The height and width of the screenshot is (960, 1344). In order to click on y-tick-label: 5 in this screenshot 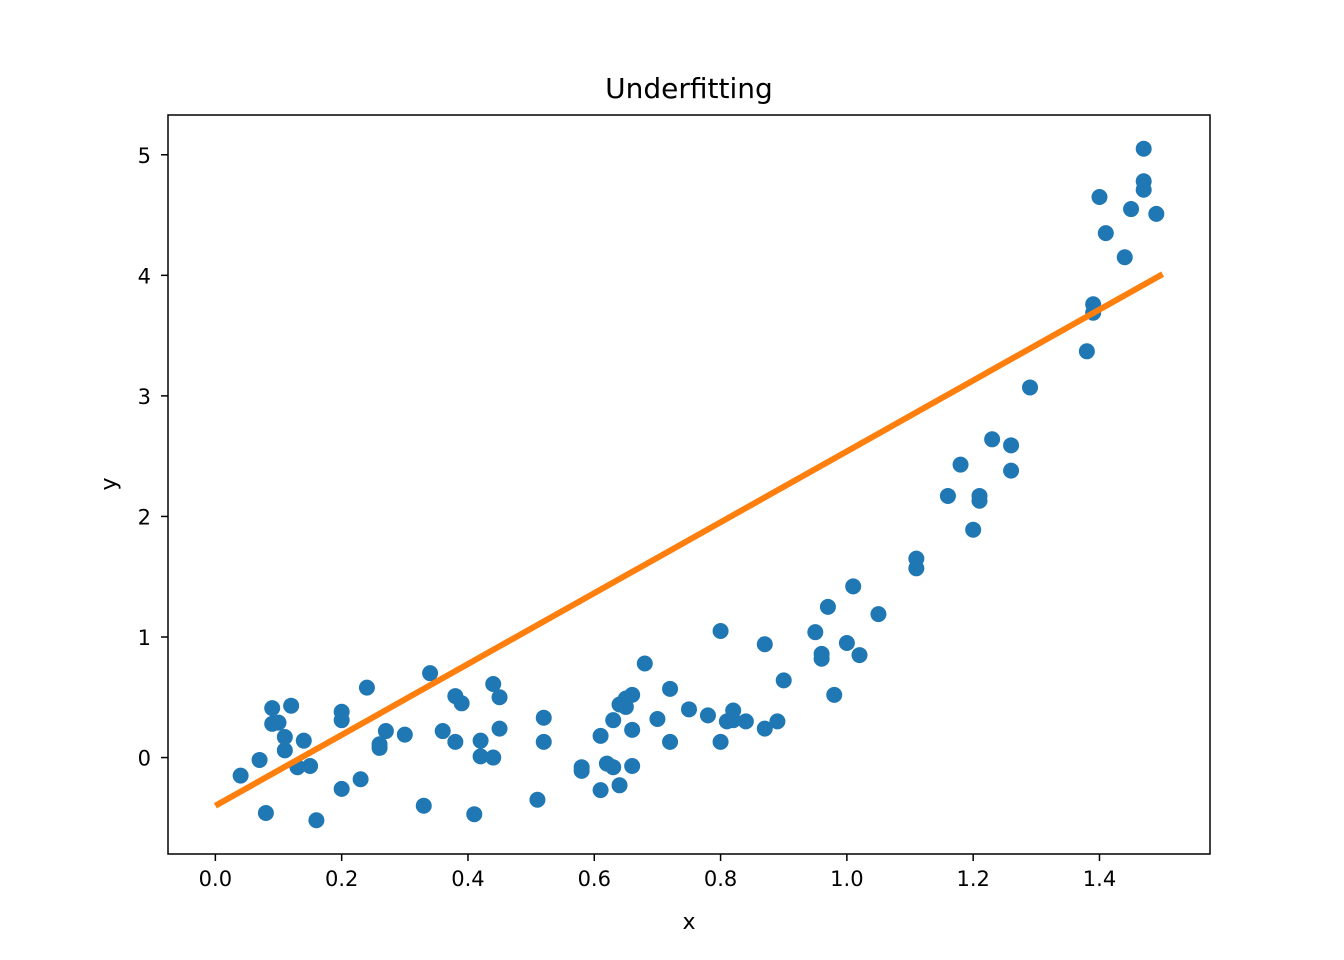, I will do `click(144, 156)`.